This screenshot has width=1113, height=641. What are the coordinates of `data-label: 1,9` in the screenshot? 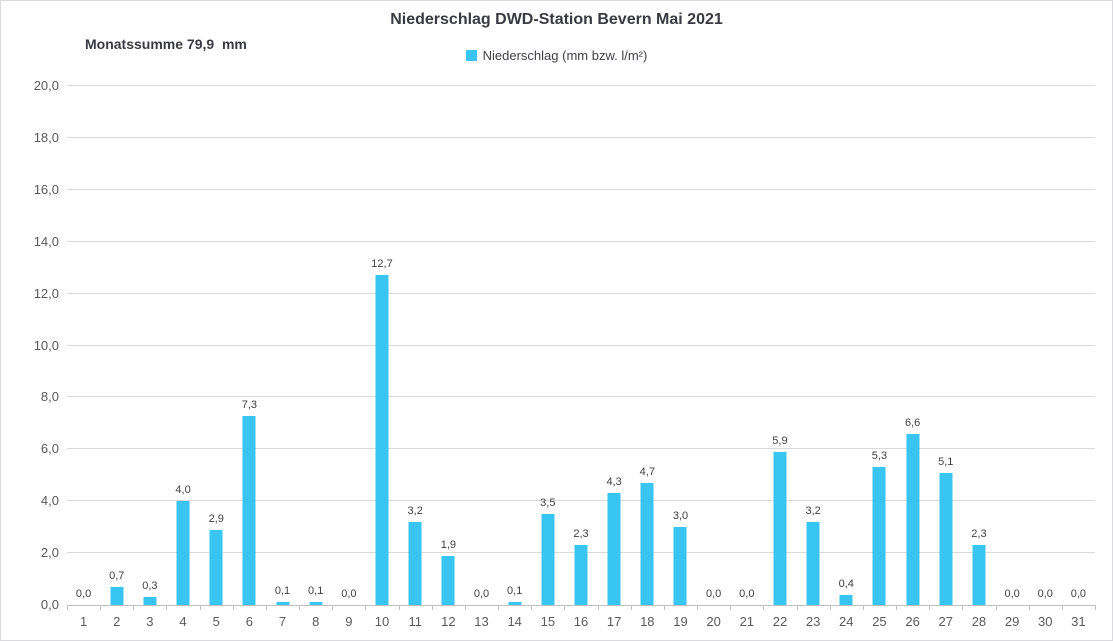 It's located at (448, 544).